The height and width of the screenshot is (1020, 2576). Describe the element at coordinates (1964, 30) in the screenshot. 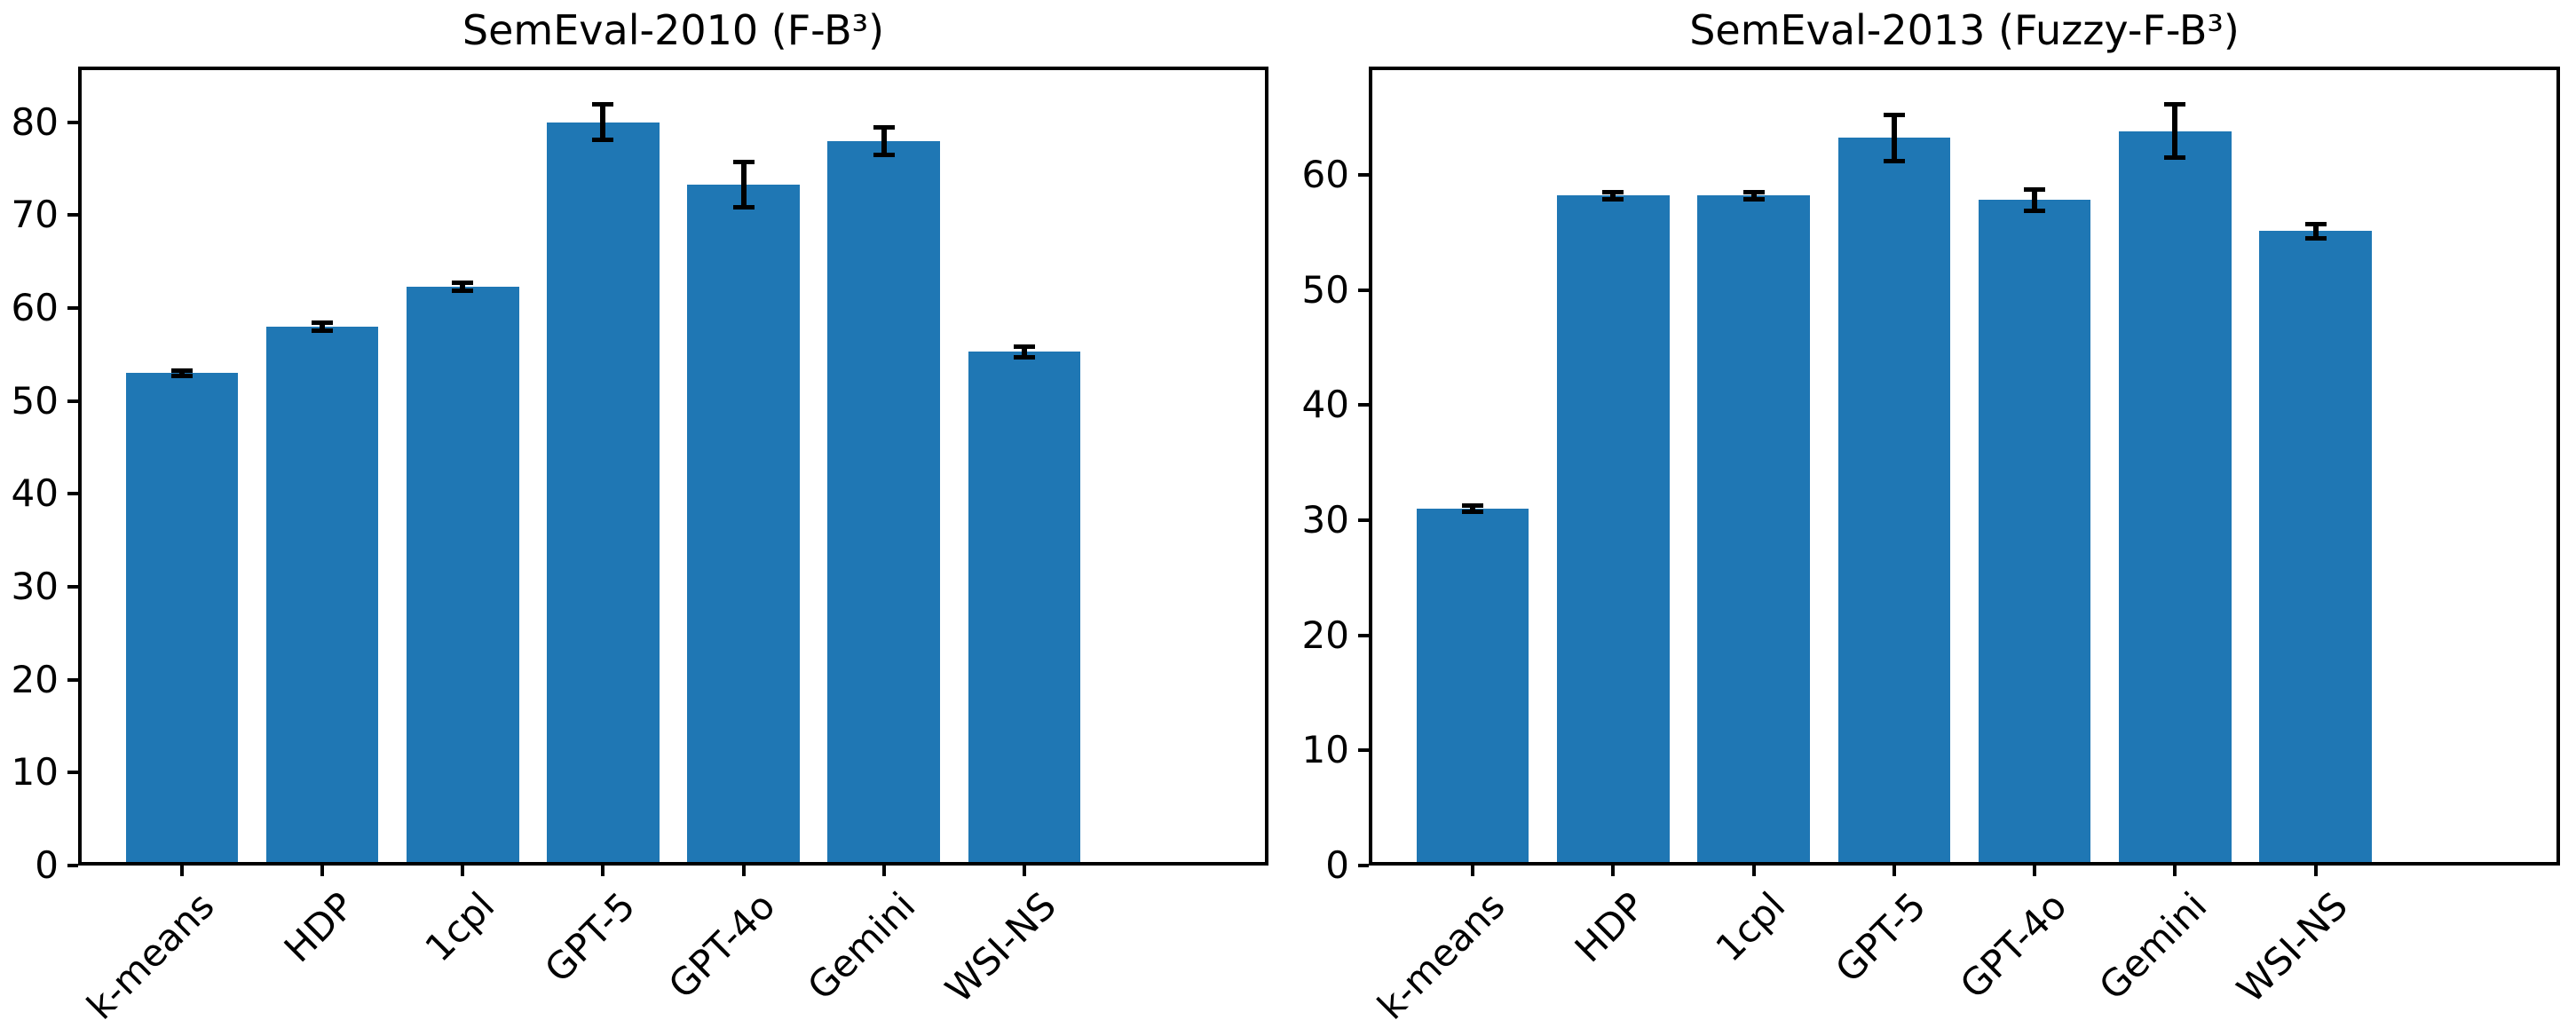

I see `chart-title-semeval-2013: SemEval-2013 (Fuzzy-F-B³)` at that location.